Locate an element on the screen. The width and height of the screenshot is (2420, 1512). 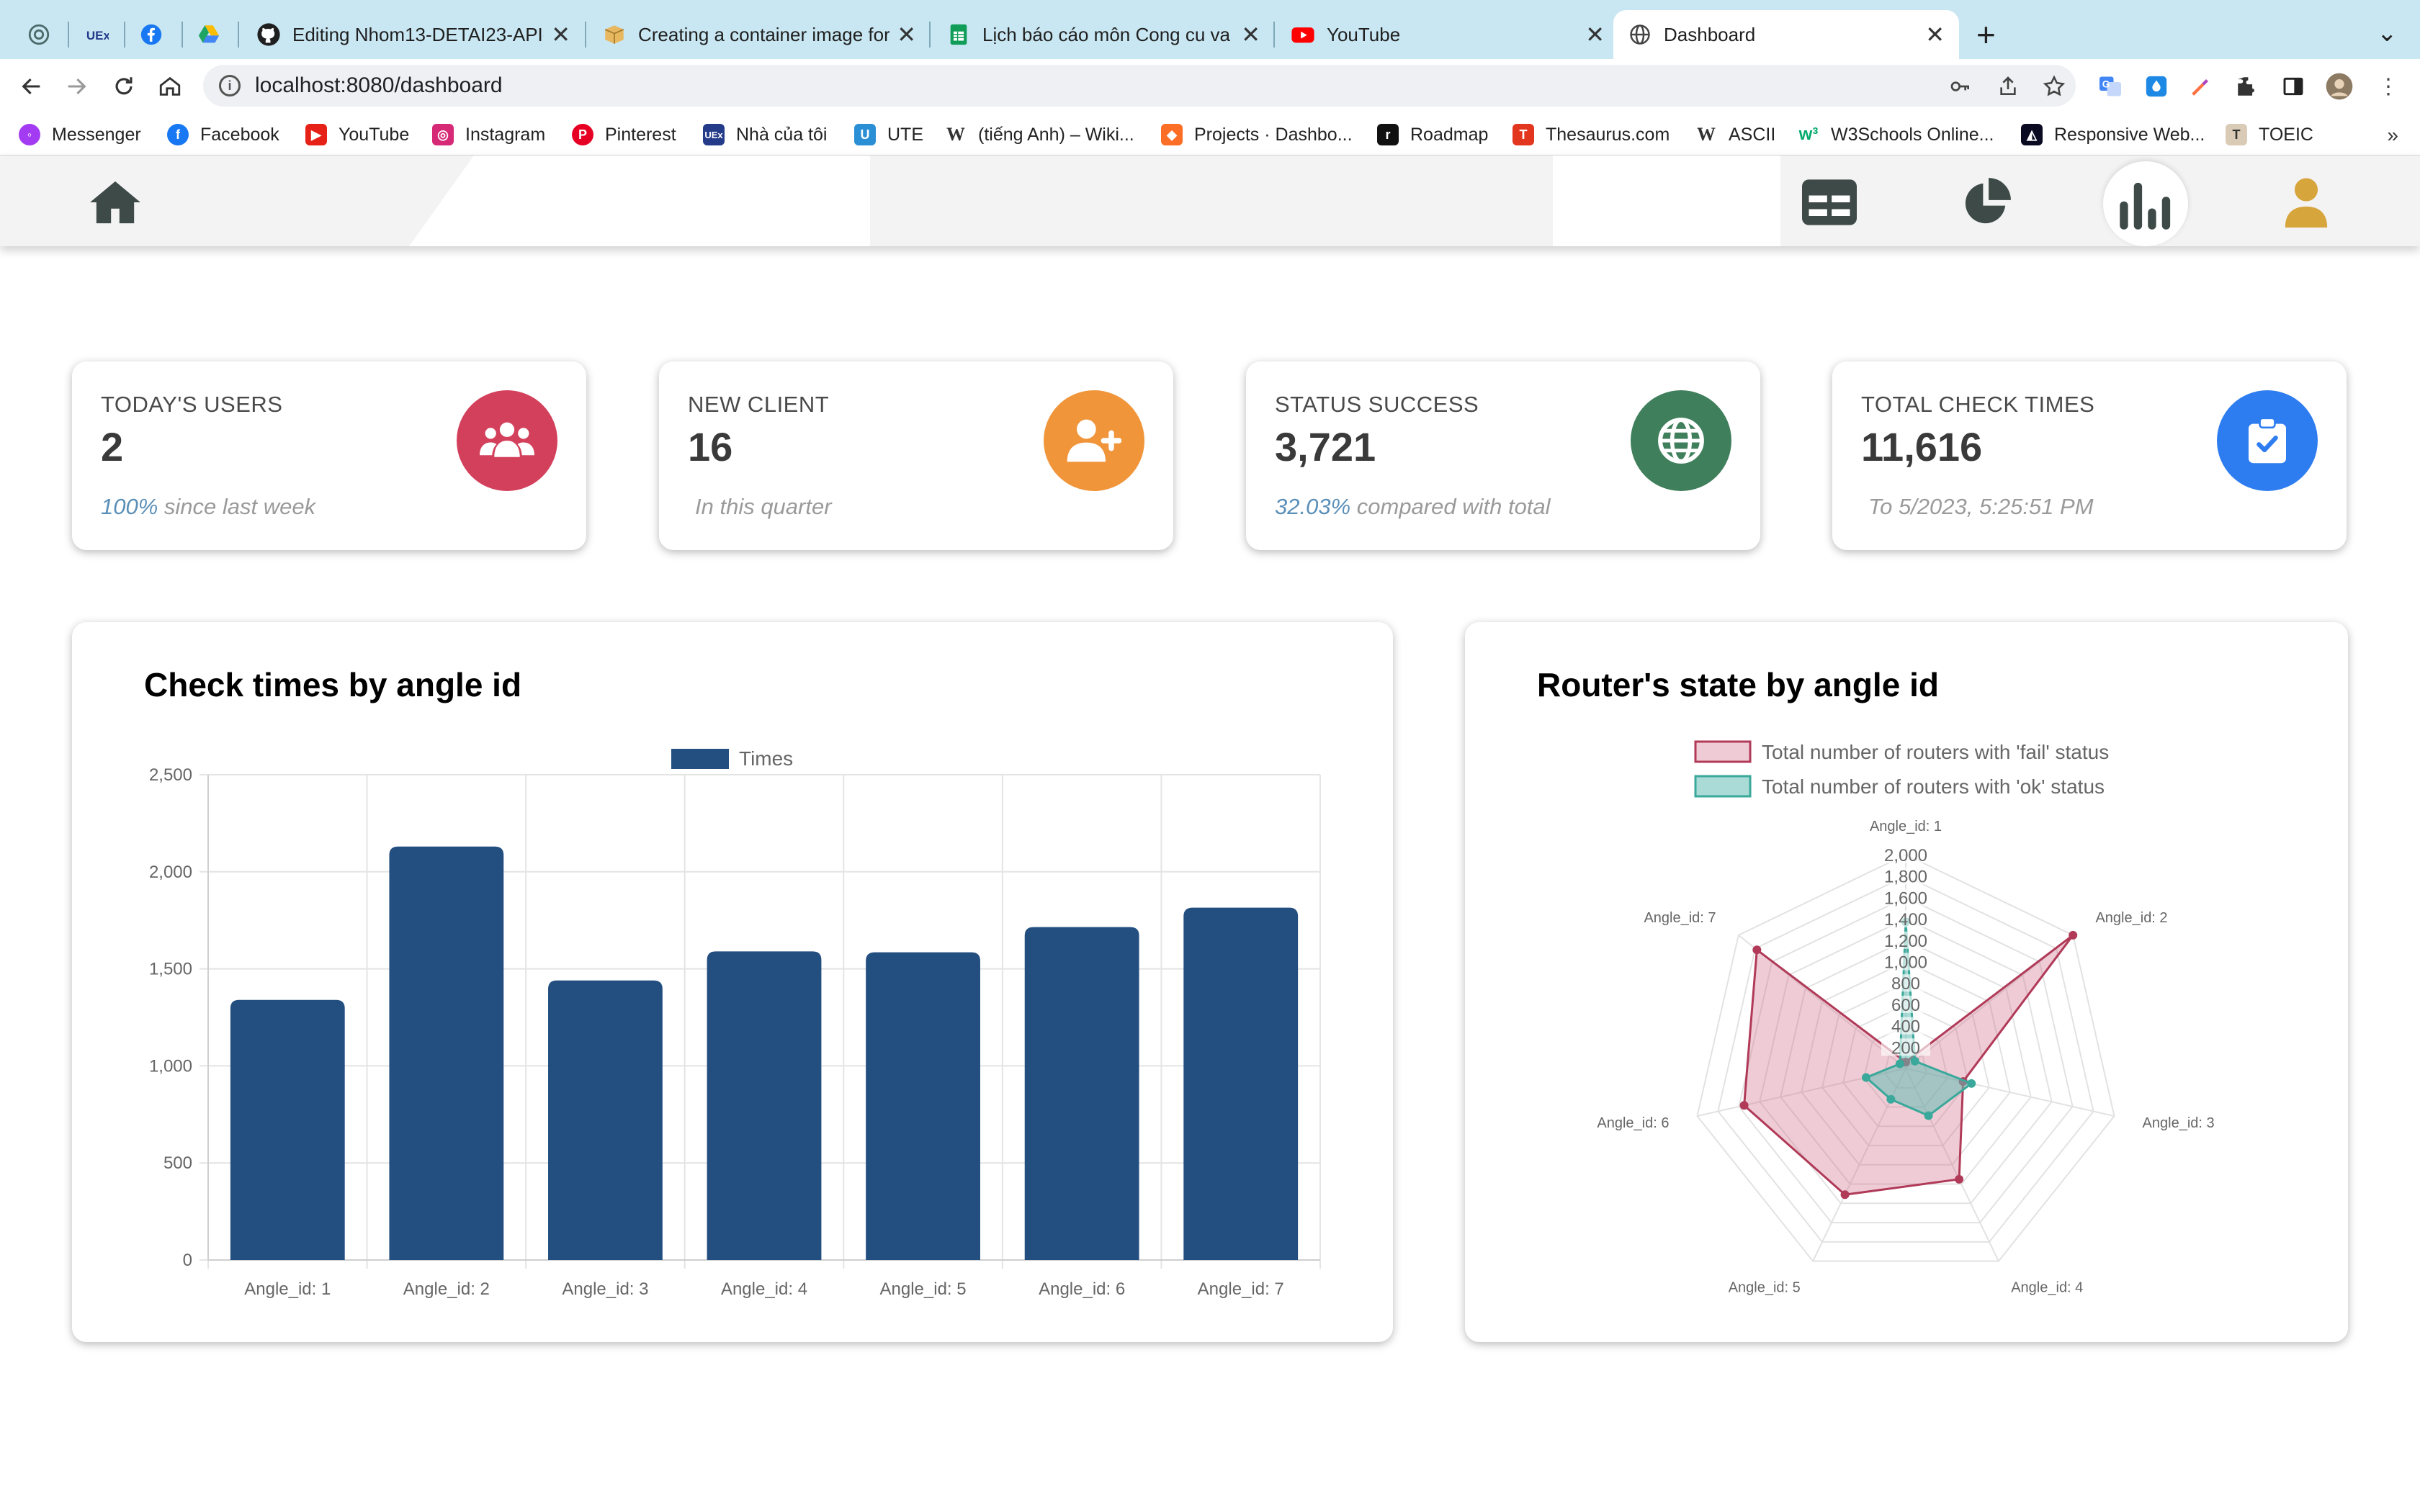
bookmark-ascii: W ASCII is located at coordinates (1735, 134).